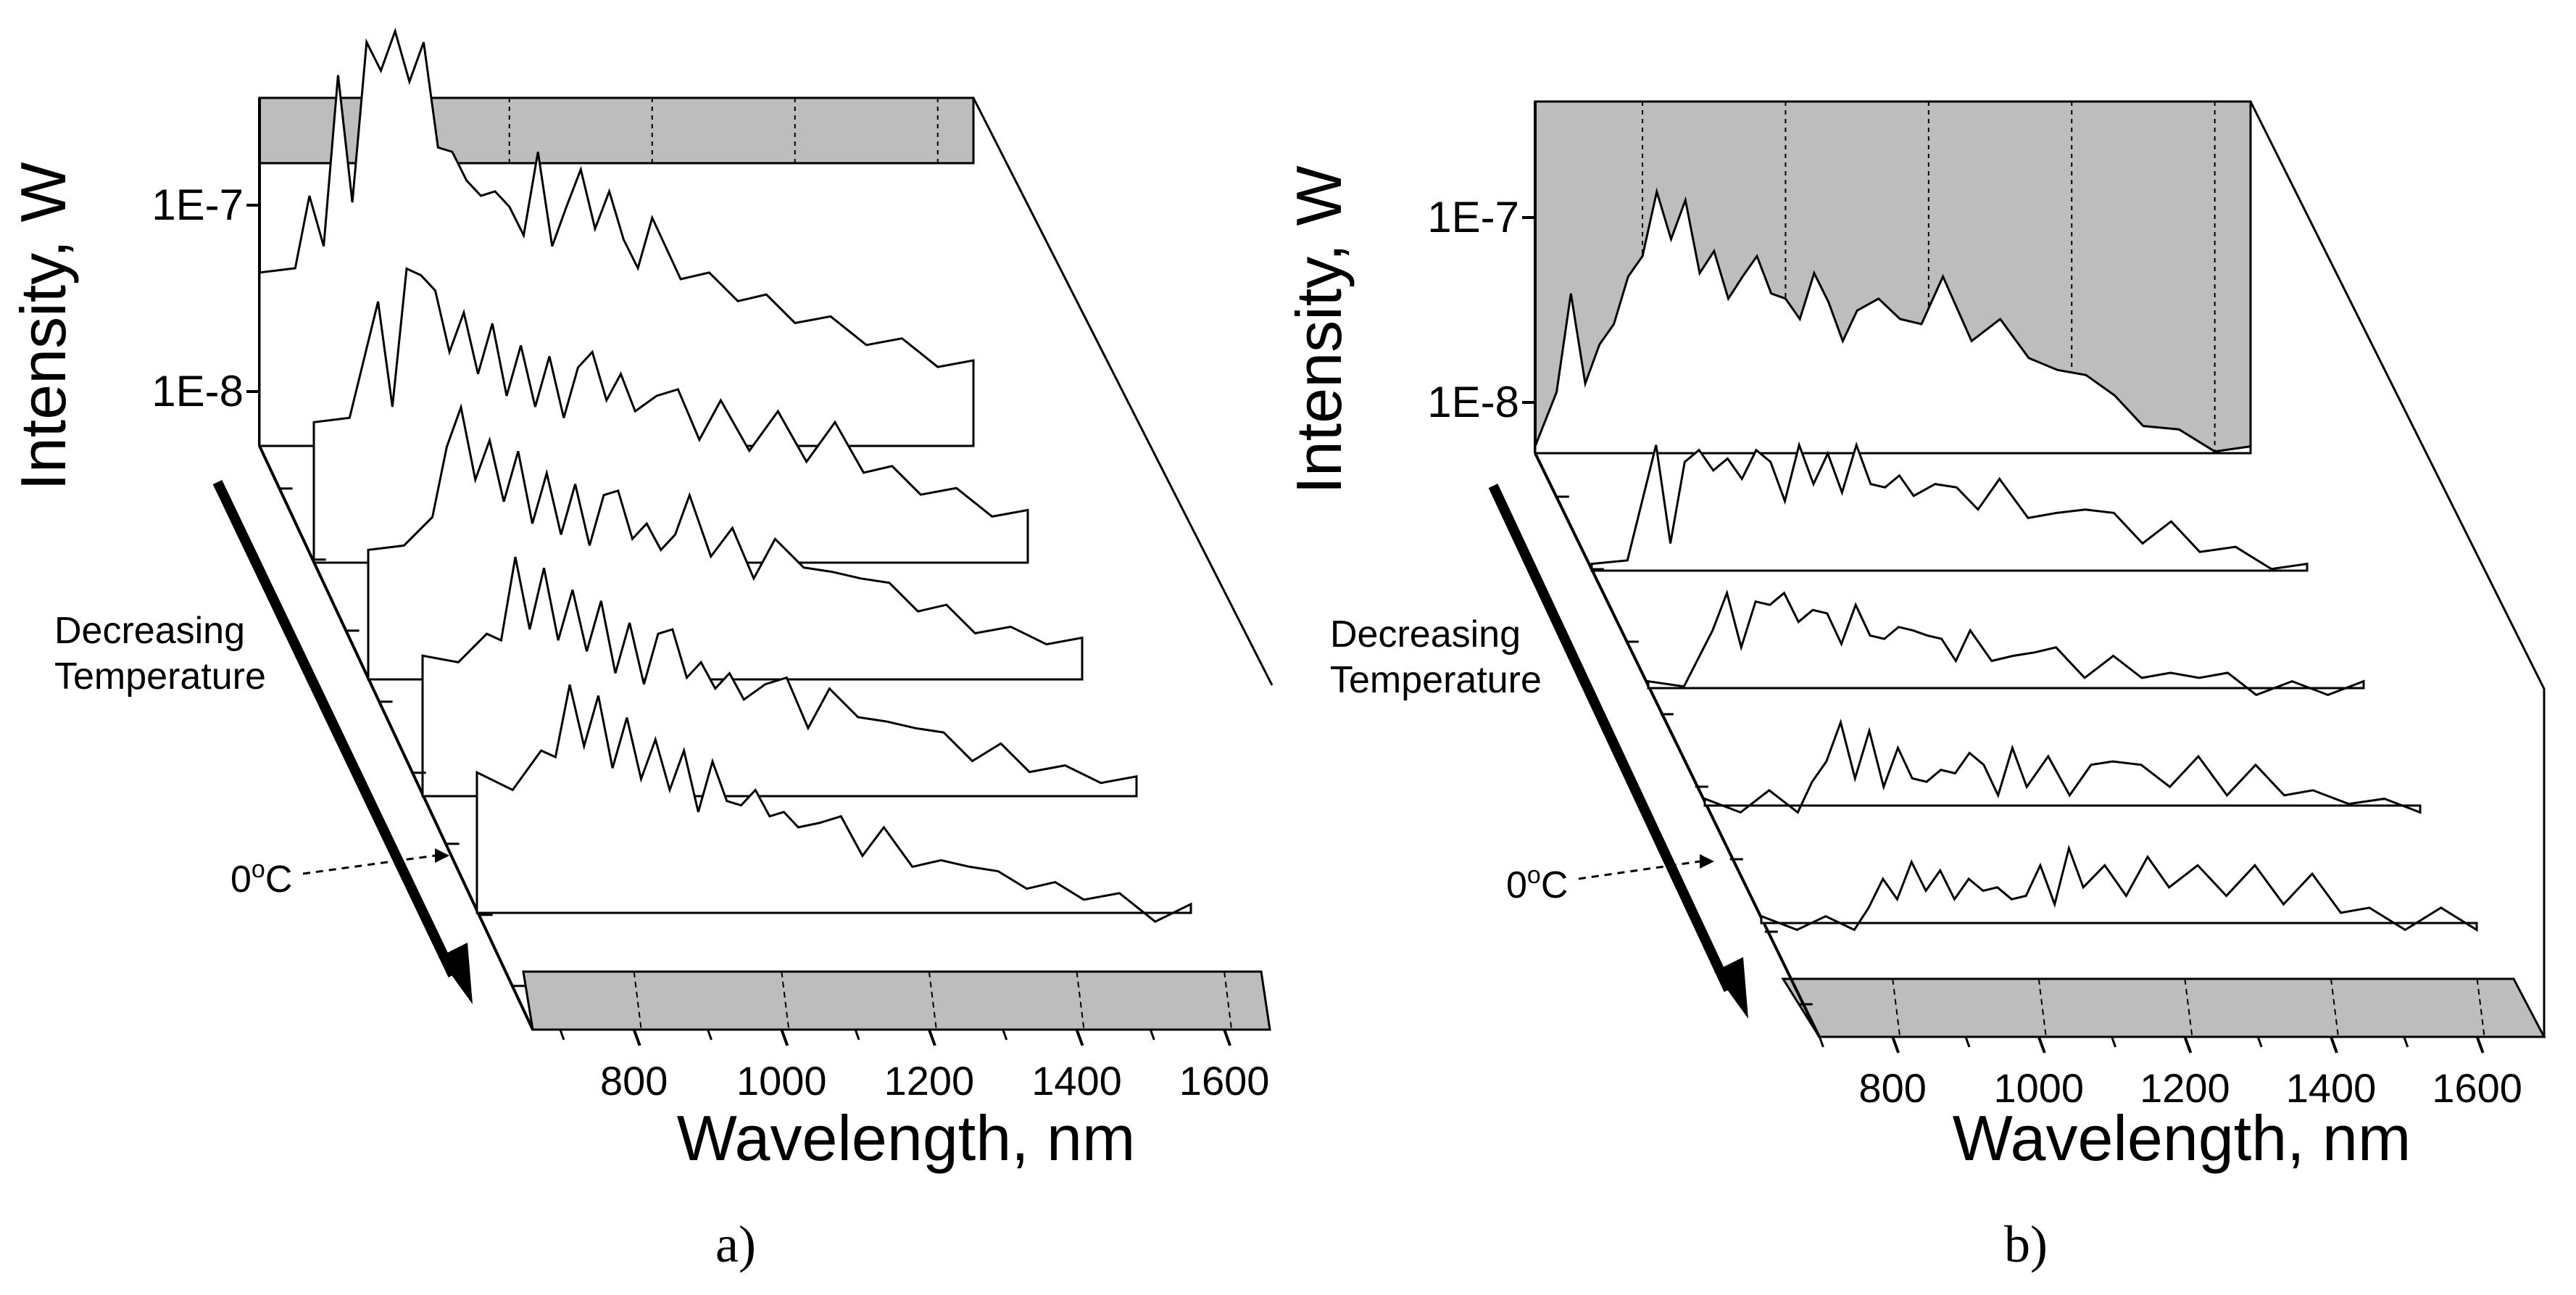 The image size is (2576, 1295). What do you see at coordinates (2026, 1244) in the screenshot?
I see `panel-label-b: b)` at bounding box center [2026, 1244].